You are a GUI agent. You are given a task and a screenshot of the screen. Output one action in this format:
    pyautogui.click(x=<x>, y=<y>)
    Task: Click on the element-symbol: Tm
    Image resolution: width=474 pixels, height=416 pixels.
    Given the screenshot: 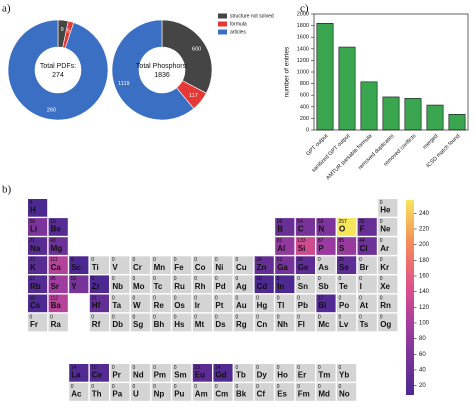 What is the action you would take?
    pyautogui.click(x=324, y=375)
    